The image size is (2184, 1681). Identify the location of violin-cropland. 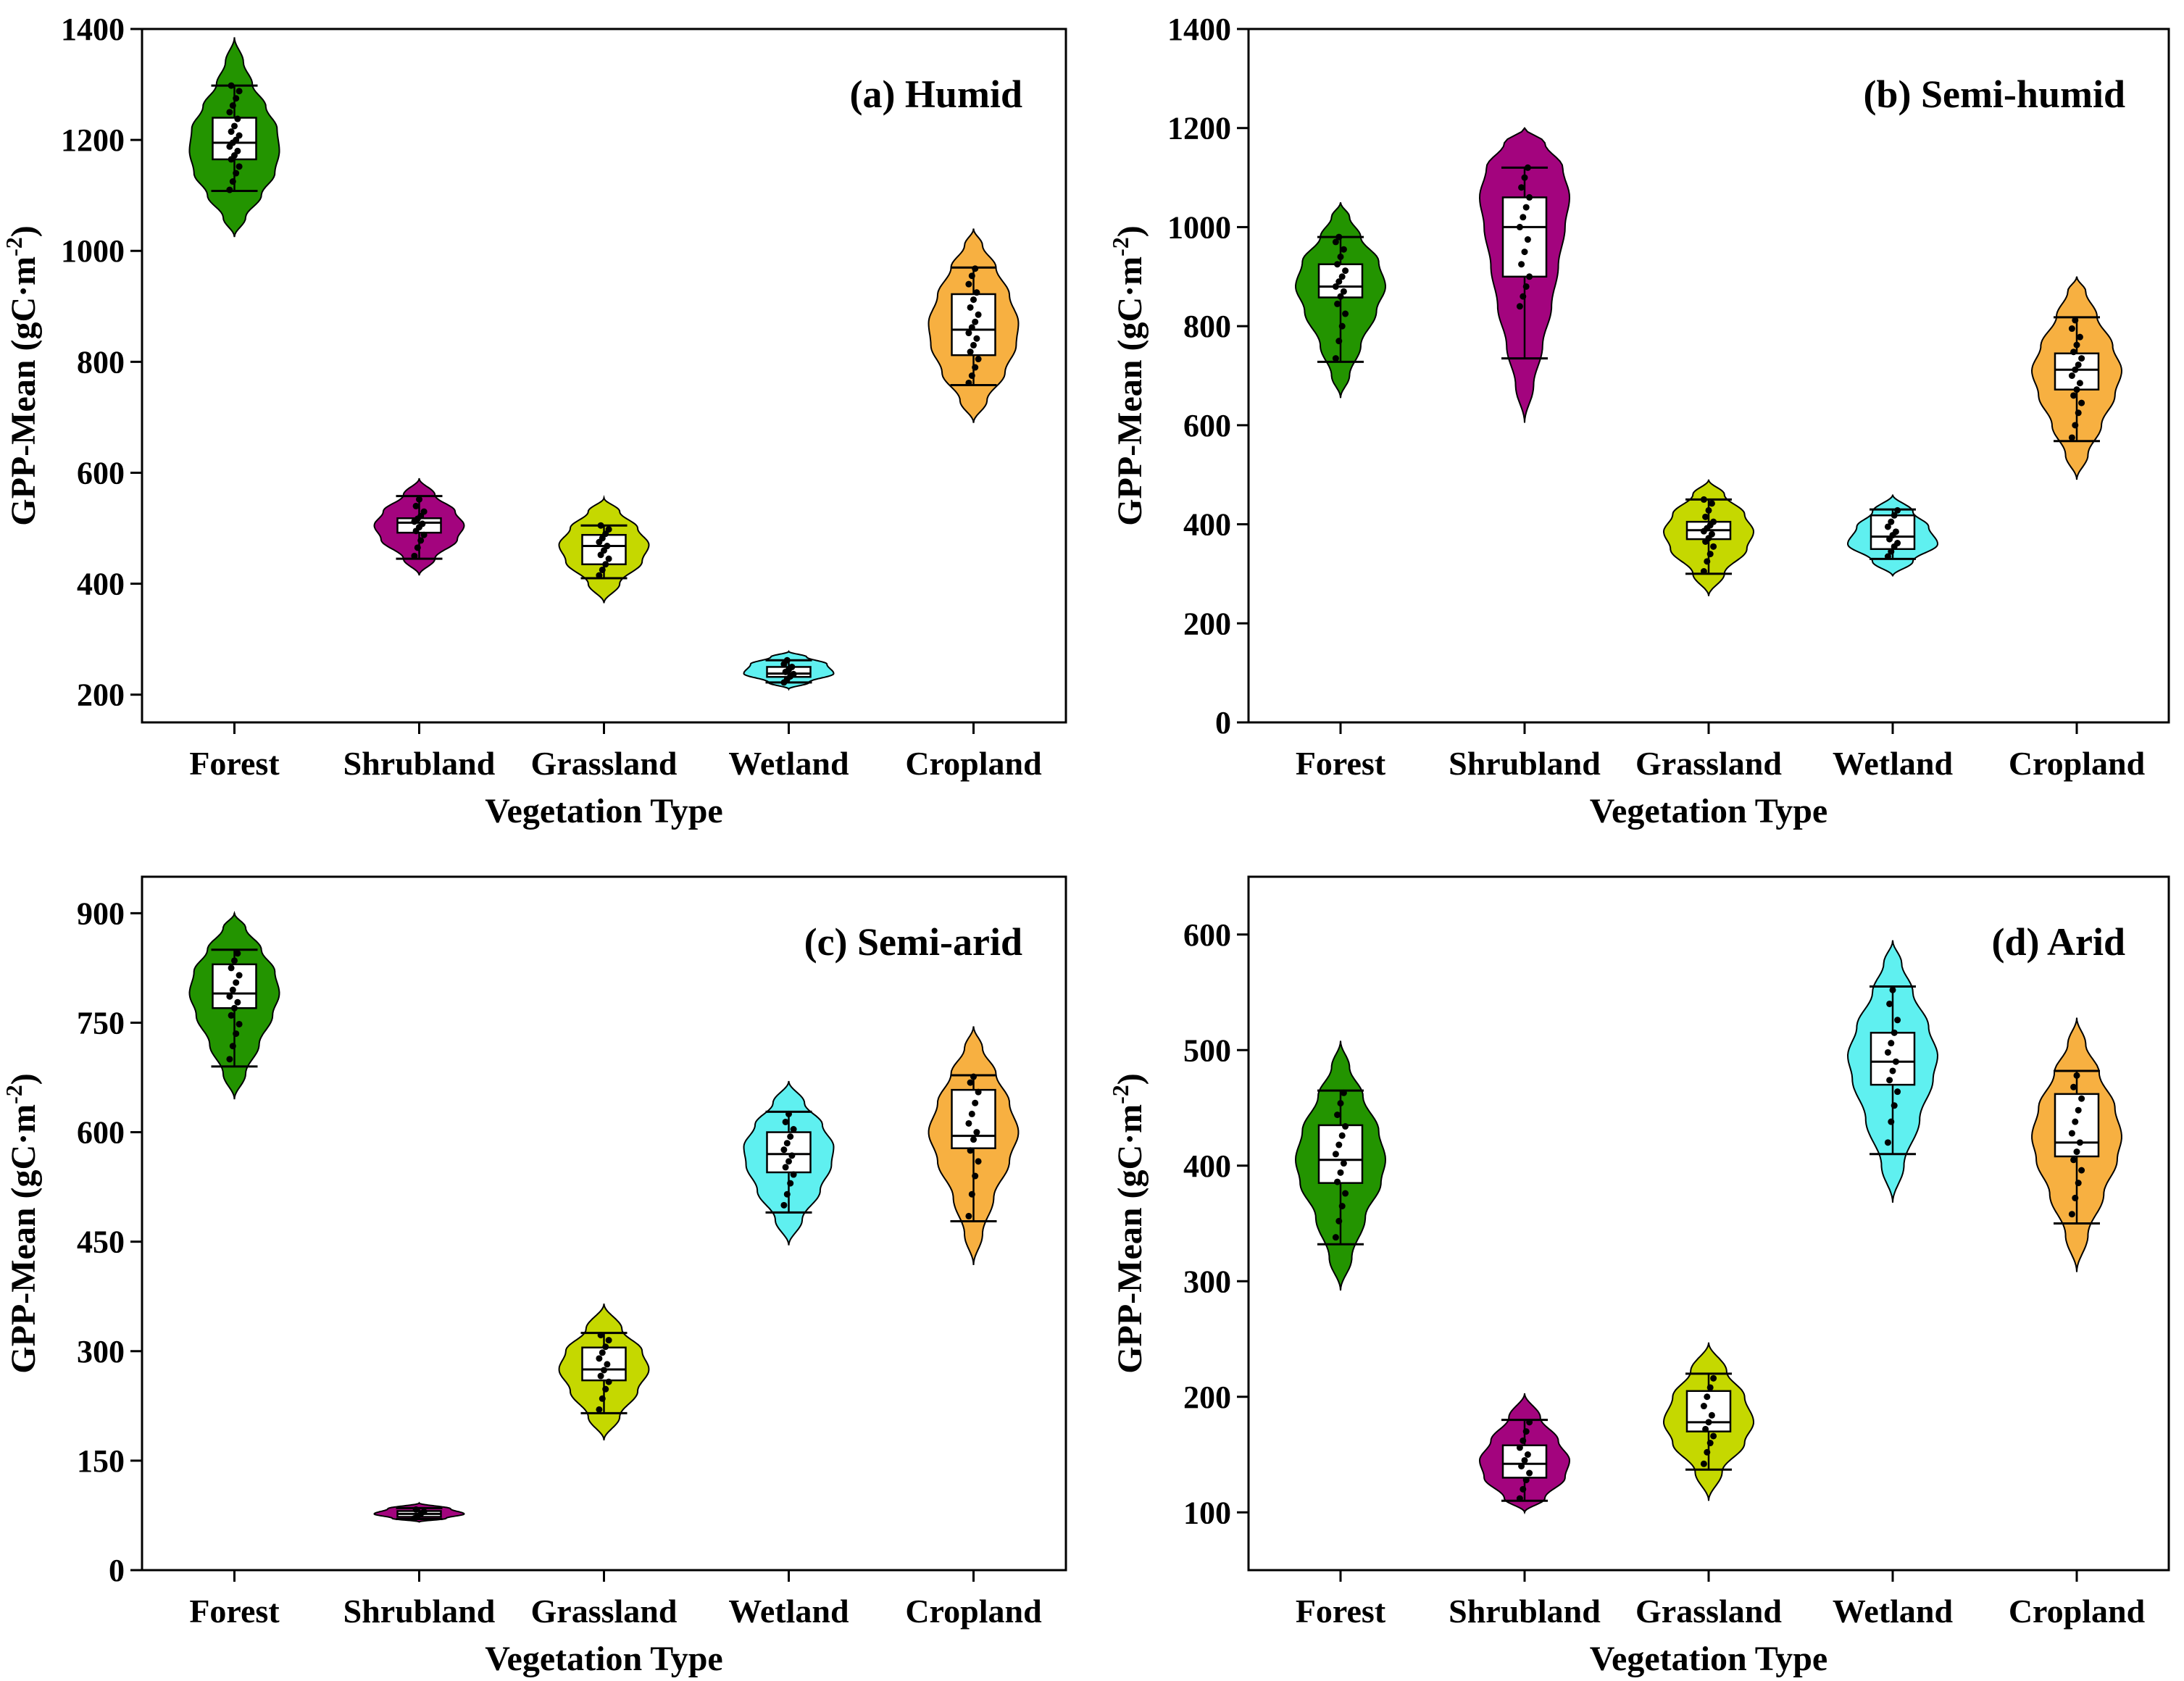
(2077, 378).